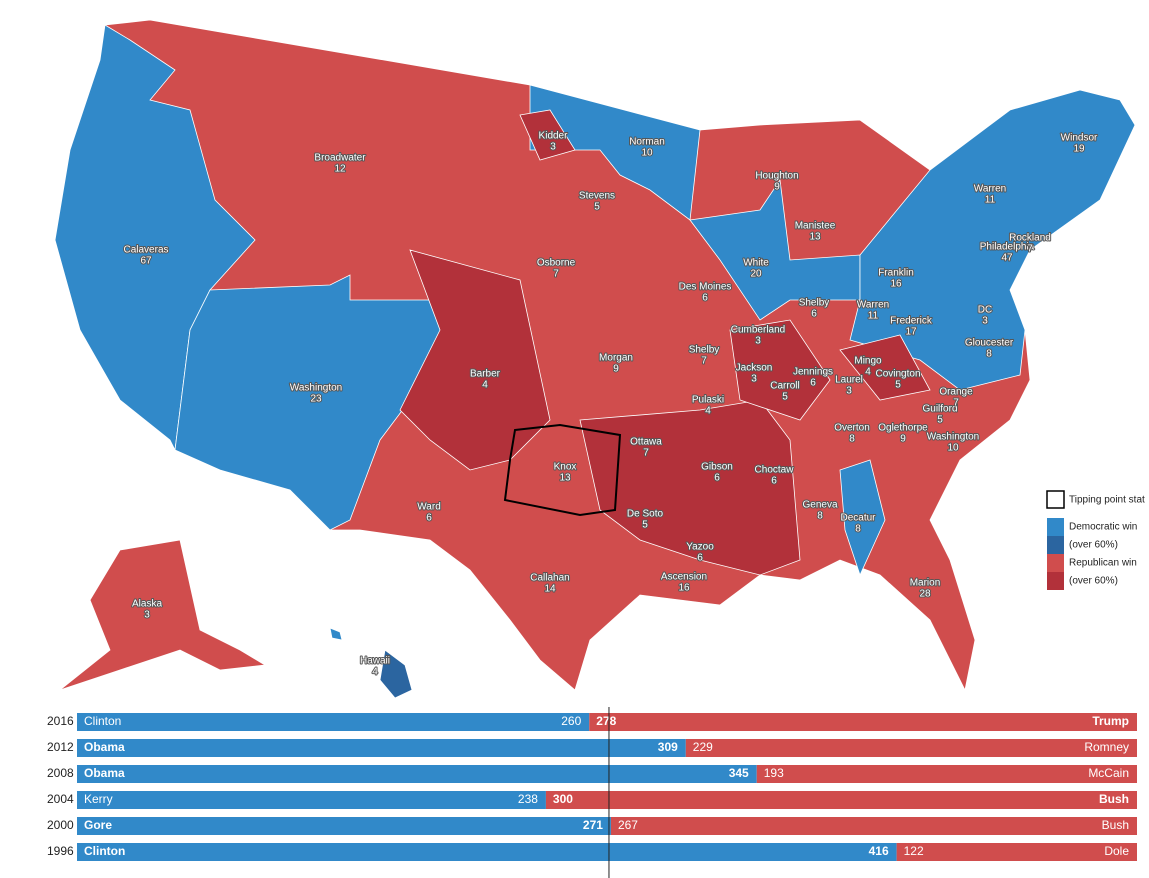  What do you see at coordinates (562, 470) in the screenshot?
I see `tipping-outline` at bounding box center [562, 470].